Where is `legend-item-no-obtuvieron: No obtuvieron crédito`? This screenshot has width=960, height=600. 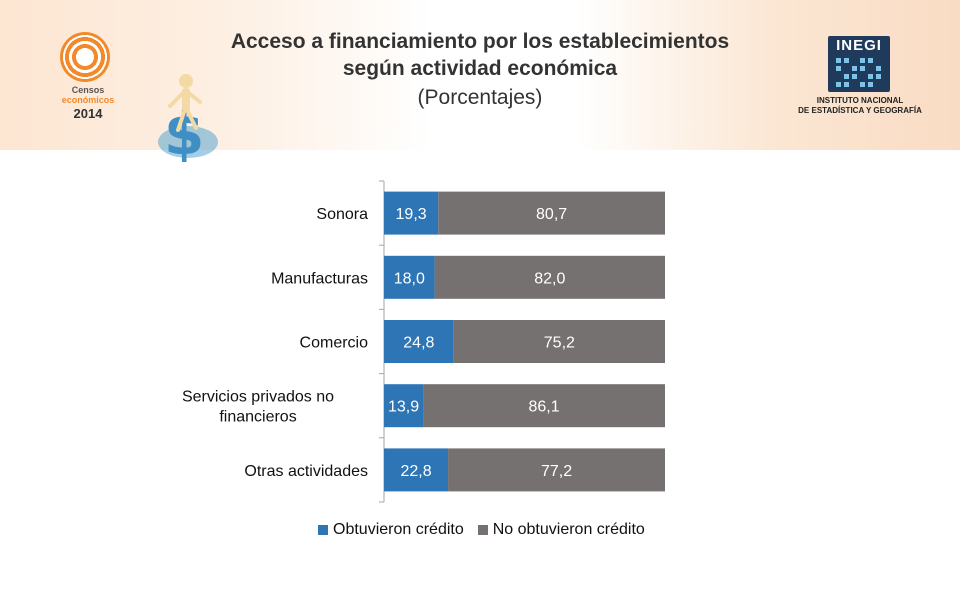 legend-item-no-obtuvieron: No obtuvieron crédito is located at coordinates (561, 530).